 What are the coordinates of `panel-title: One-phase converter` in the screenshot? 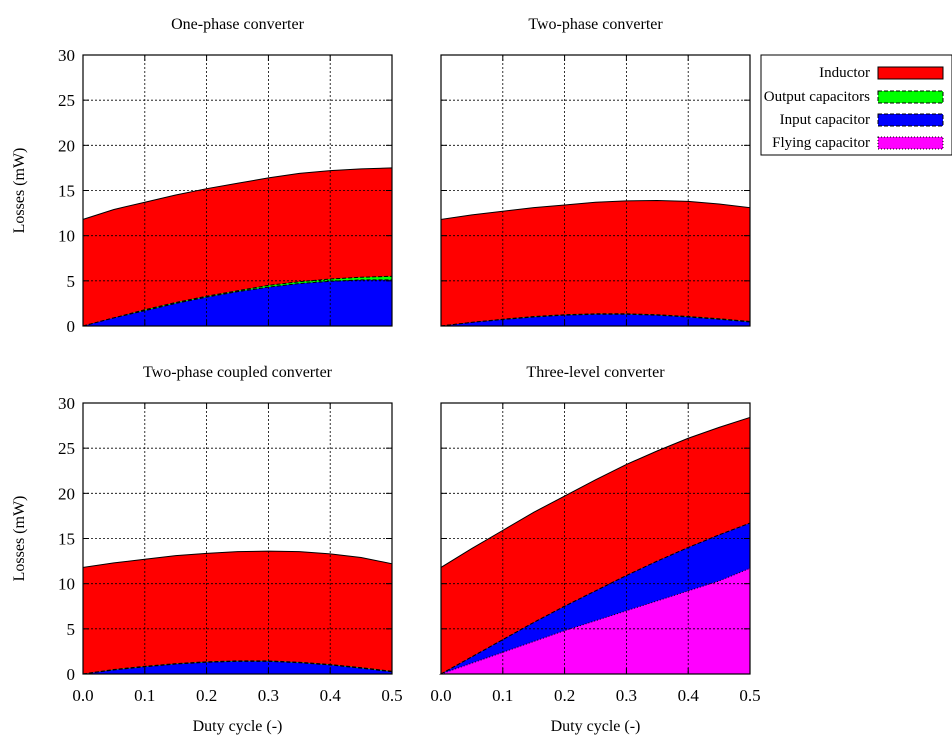 It's located at (237, 24).